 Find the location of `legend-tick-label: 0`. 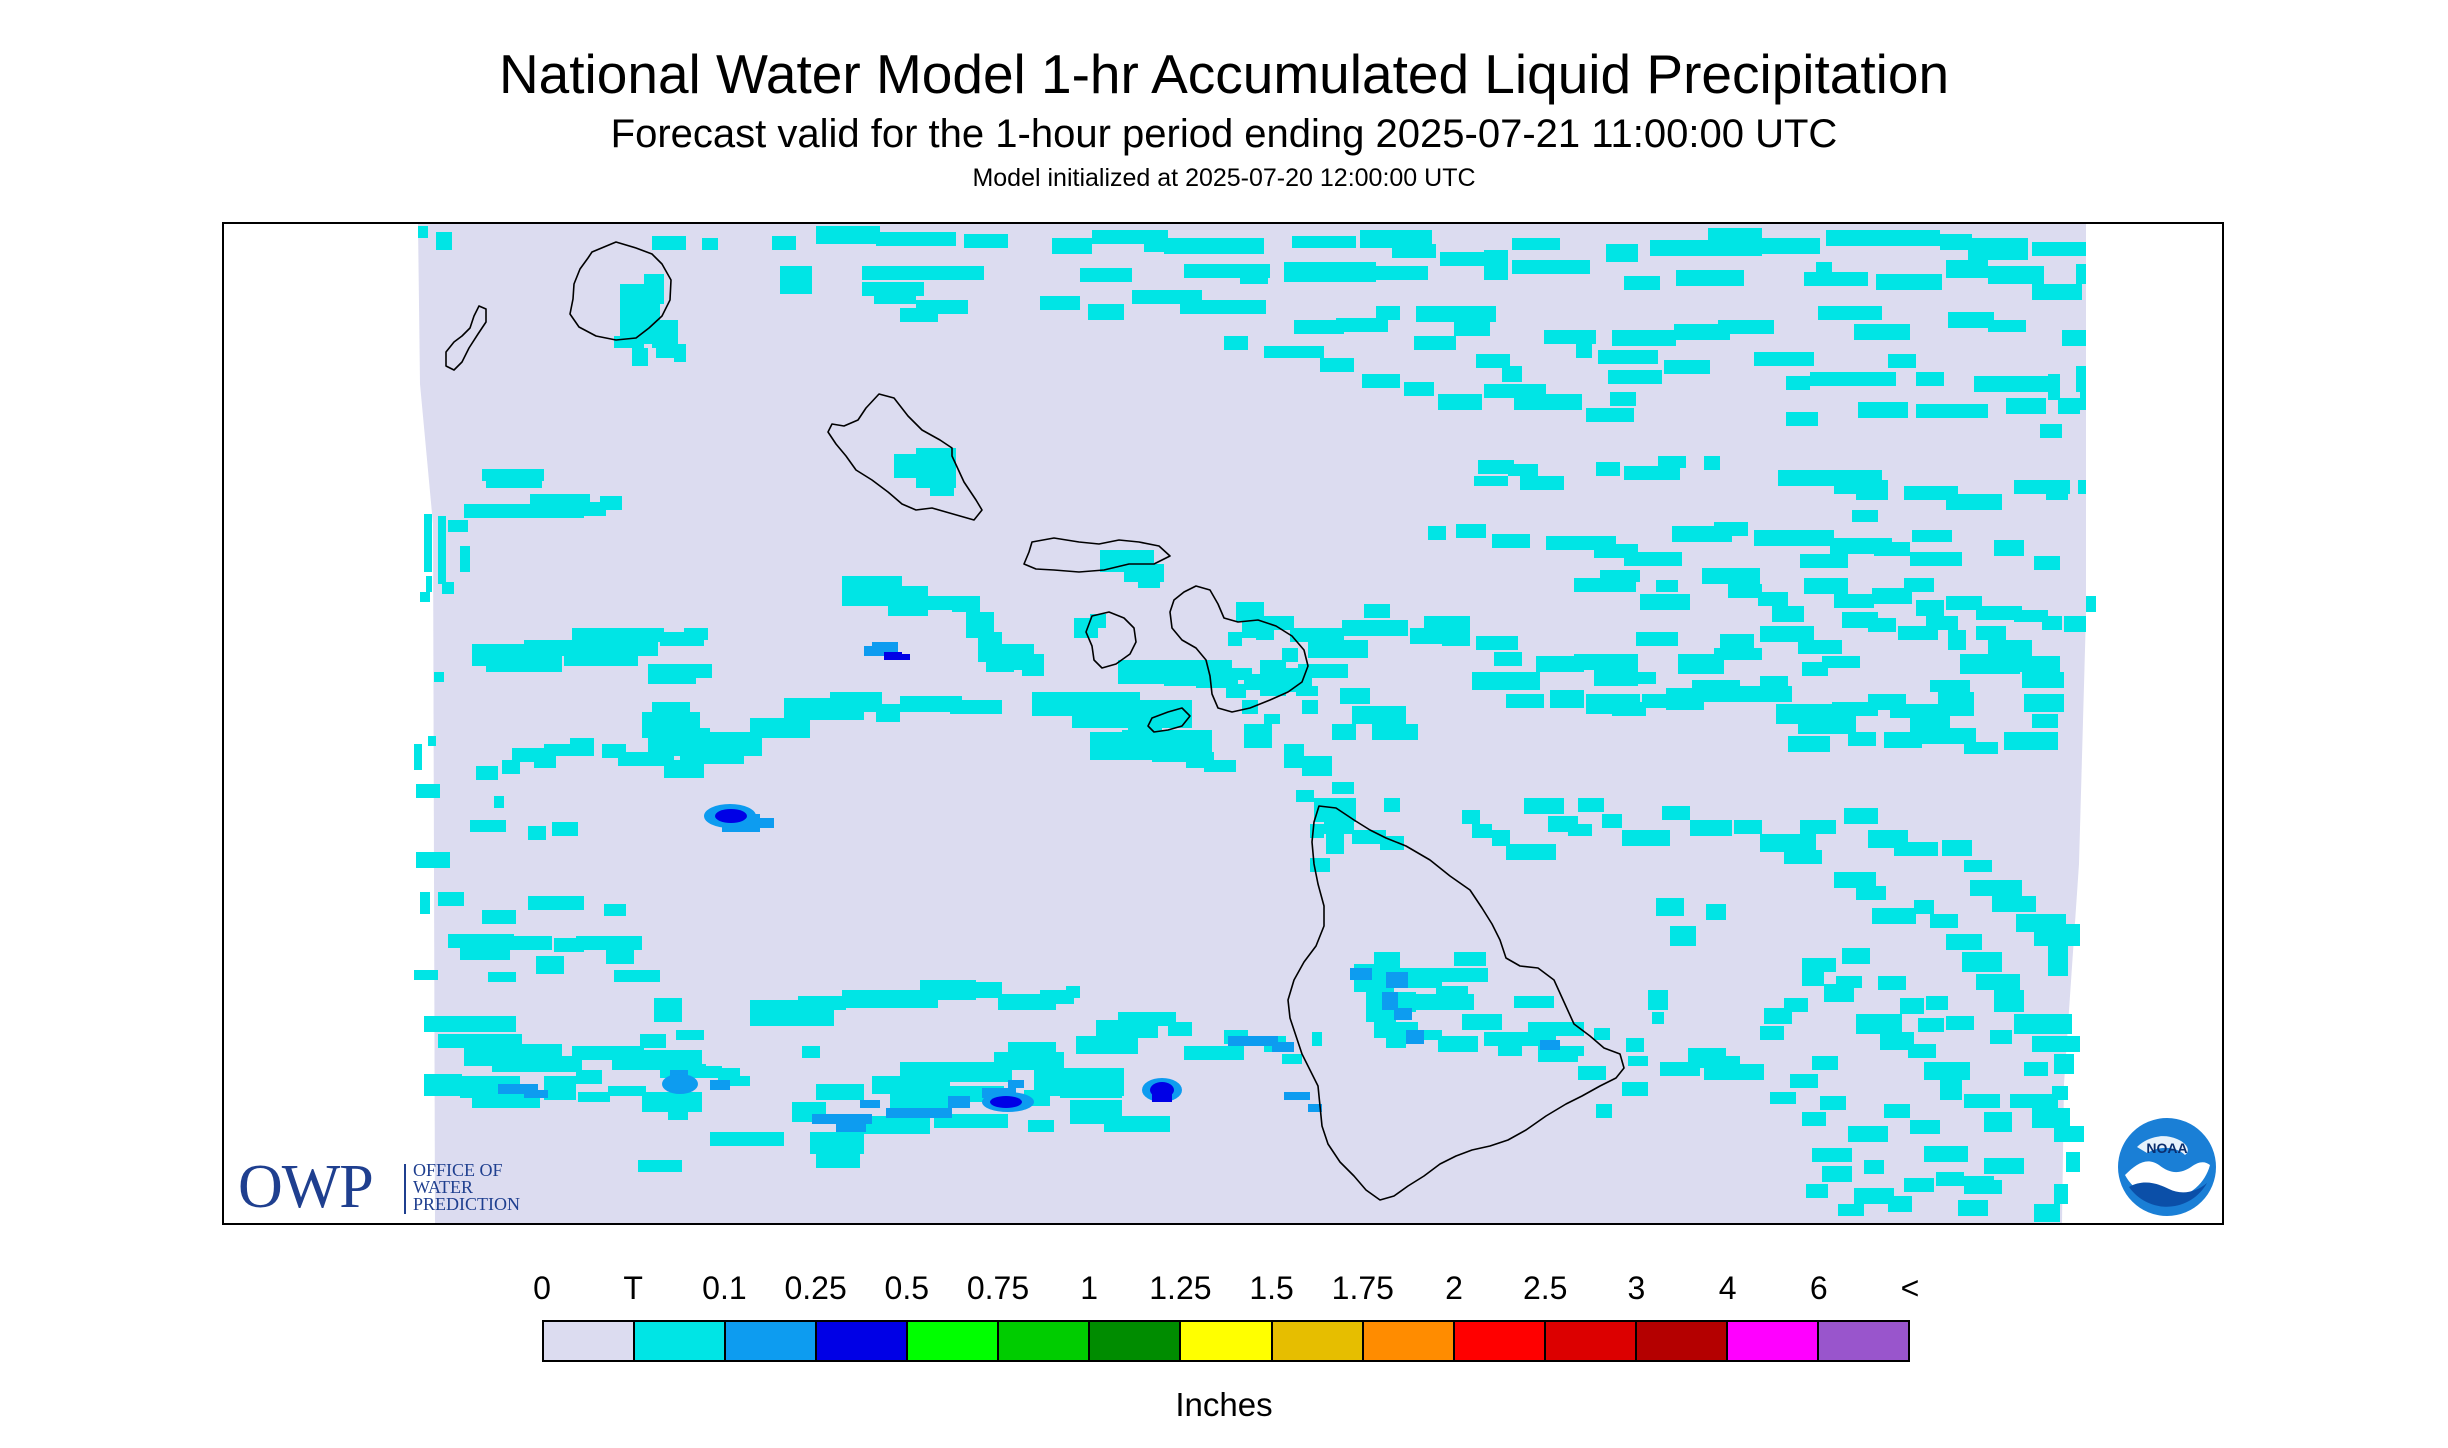

legend-tick-label: 0 is located at coordinates (542, 1288).